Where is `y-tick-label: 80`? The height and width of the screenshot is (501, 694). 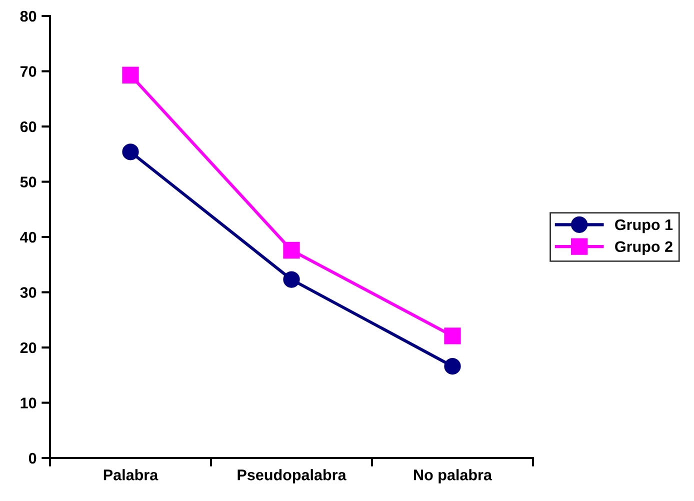
y-tick-label: 80 is located at coordinates (28, 16).